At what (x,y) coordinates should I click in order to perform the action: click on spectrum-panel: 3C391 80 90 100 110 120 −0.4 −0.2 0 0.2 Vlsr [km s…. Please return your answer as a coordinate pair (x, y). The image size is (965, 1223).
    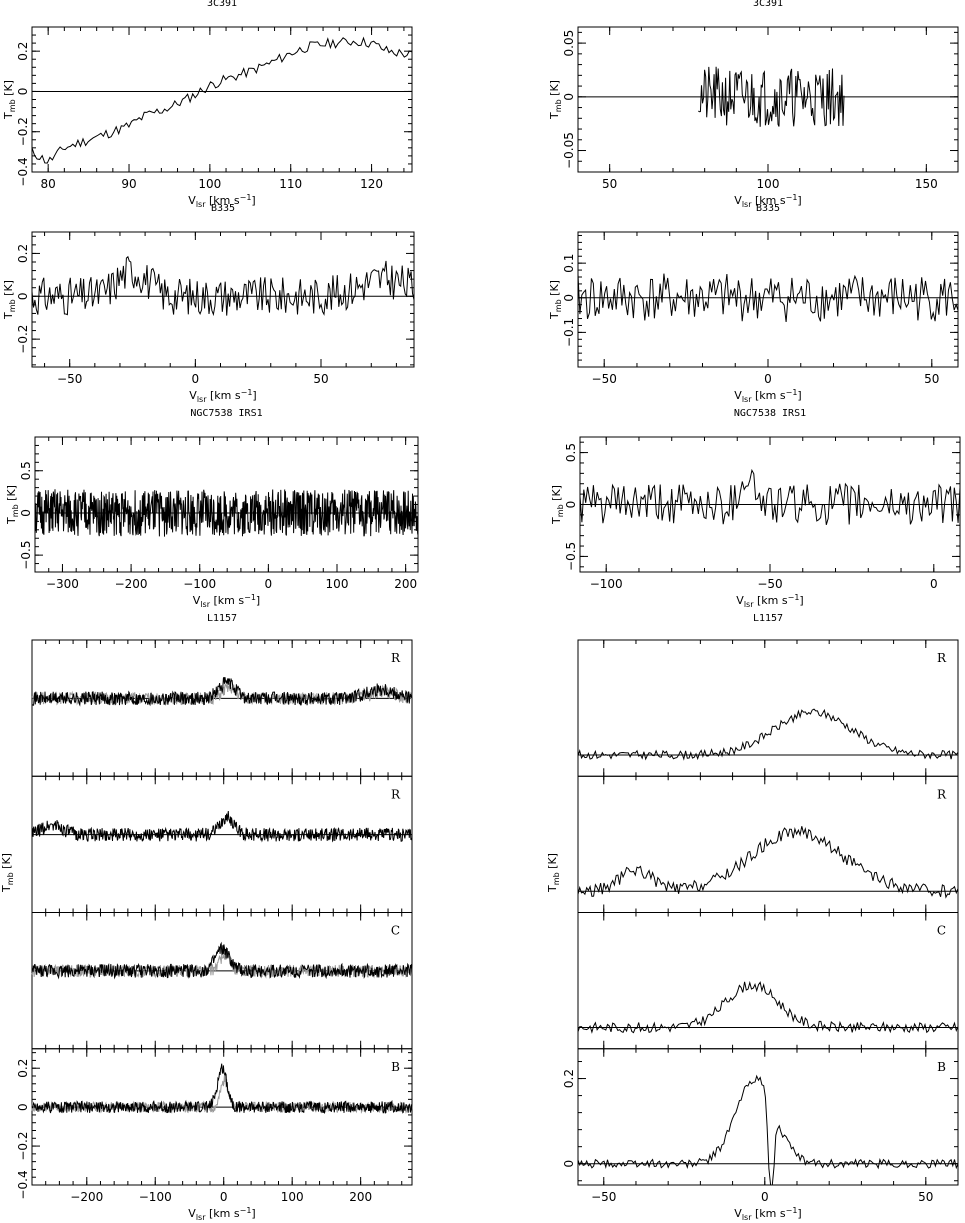
    Looking at the image, I should click on (207, 104).